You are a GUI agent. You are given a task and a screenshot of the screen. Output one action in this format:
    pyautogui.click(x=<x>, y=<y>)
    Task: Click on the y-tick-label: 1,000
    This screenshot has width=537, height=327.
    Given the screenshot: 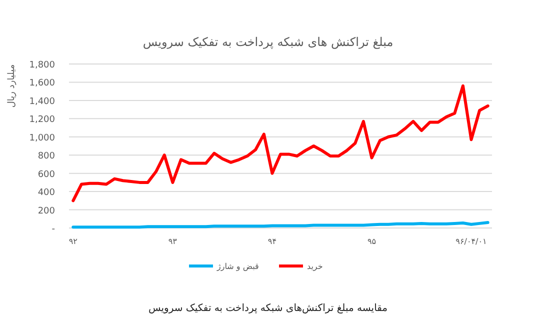 What is the action you would take?
    pyautogui.click(x=42, y=138)
    